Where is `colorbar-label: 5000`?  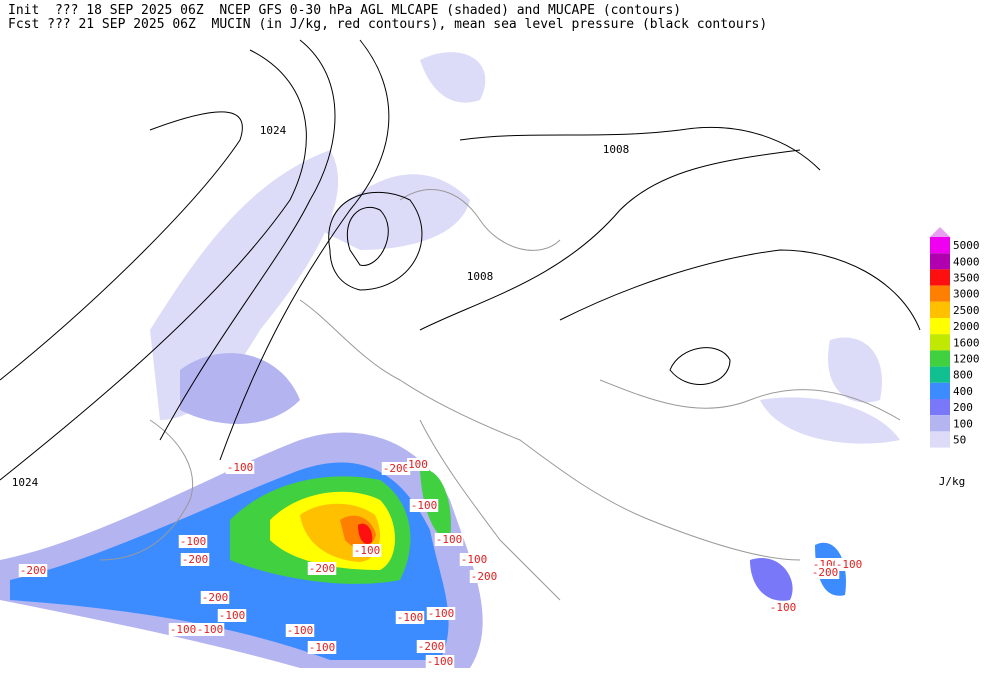
colorbar-label: 5000 is located at coordinates (966, 245).